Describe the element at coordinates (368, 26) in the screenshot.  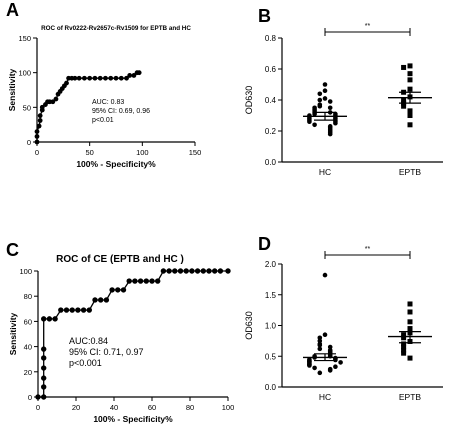
I see `significance-label: **` at that location.